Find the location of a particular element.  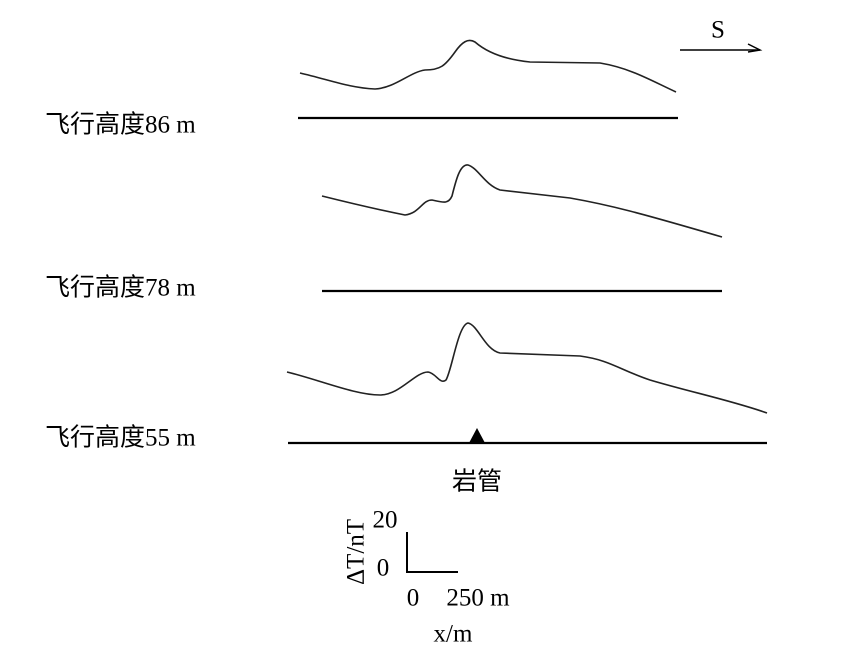

scale-x-label: x/m is located at coordinates (453, 634).